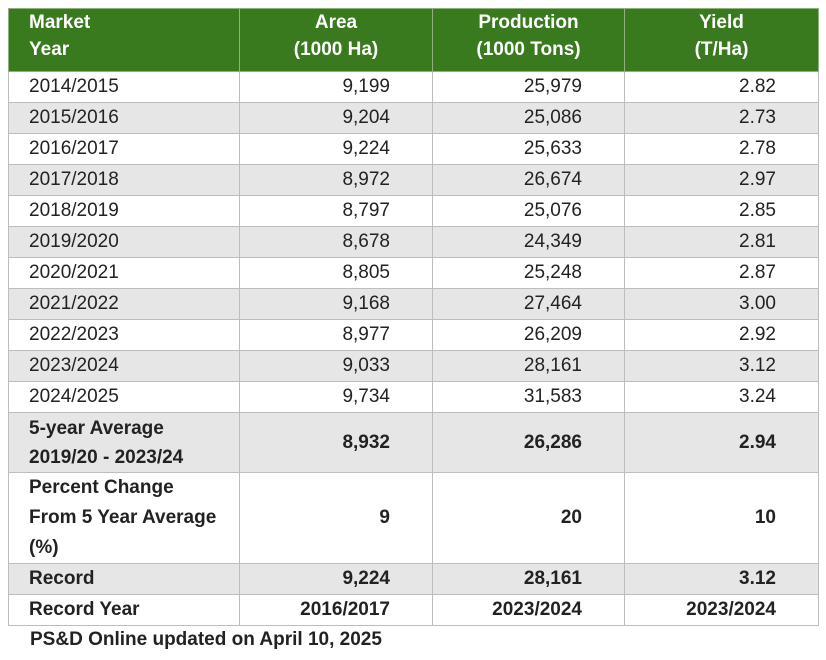  I want to click on yield-cell: 2.97, so click(721, 180).